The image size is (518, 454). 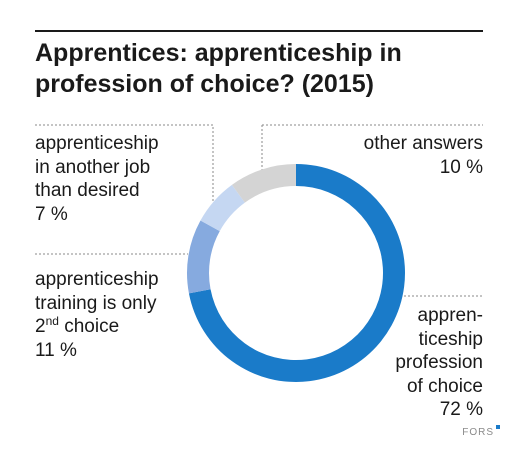 What do you see at coordinates (450, 339) in the screenshot?
I see `label-profession-line-2: ticeship` at bounding box center [450, 339].